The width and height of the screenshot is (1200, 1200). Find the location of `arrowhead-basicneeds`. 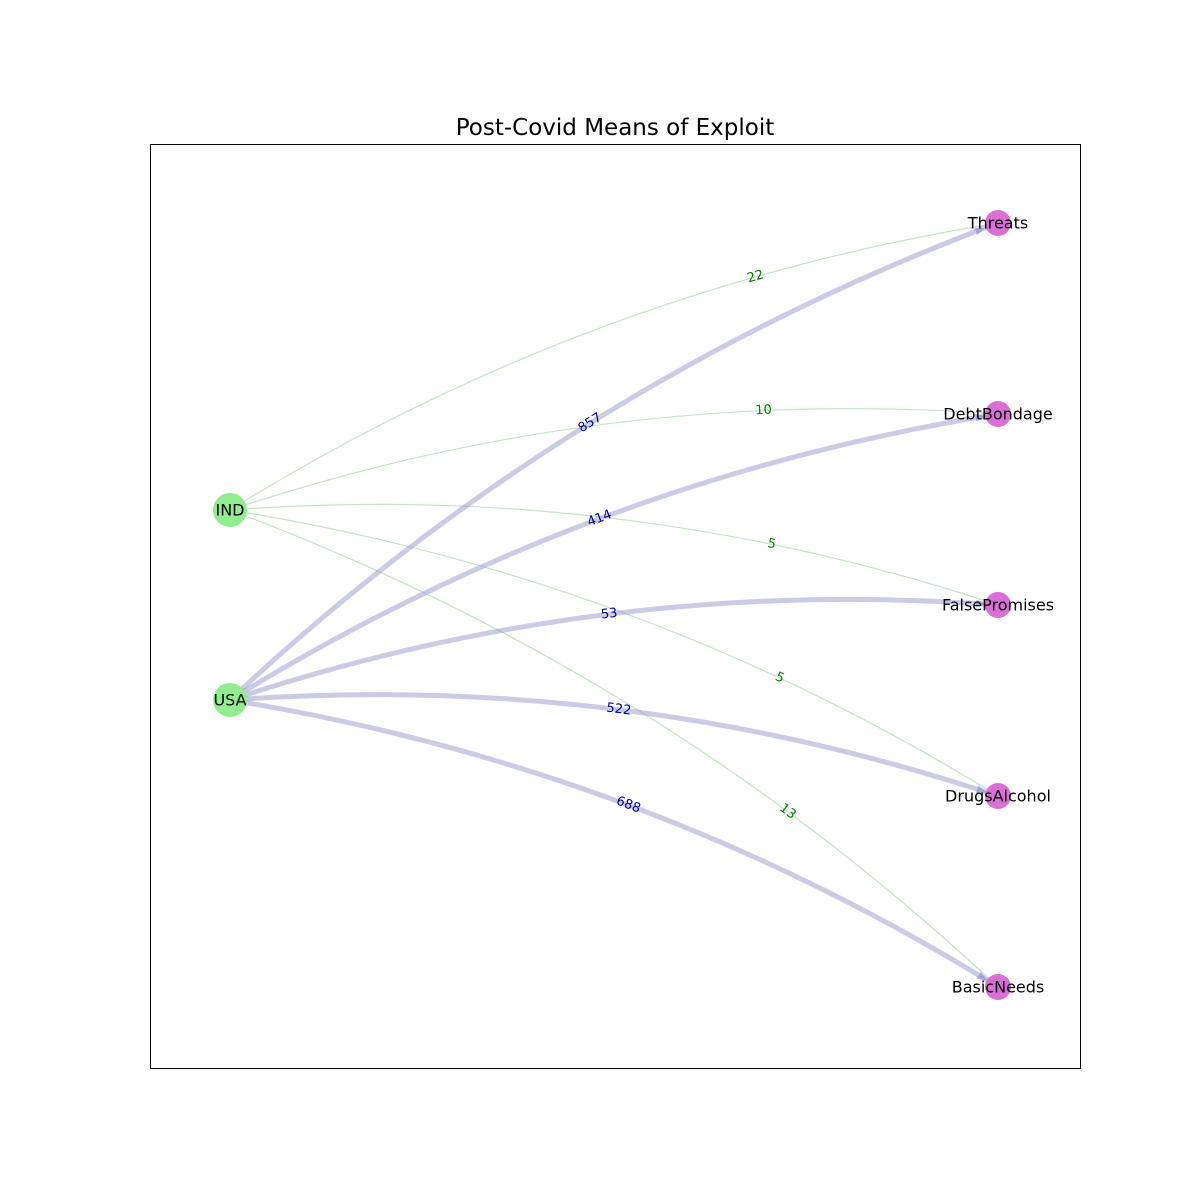

arrowhead-basicneeds is located at coordinates (982, 976).